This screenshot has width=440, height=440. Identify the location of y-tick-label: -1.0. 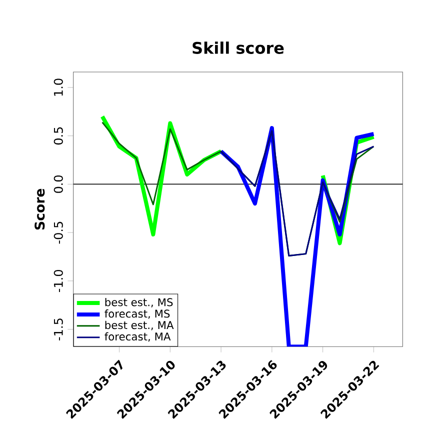
(58, 281).